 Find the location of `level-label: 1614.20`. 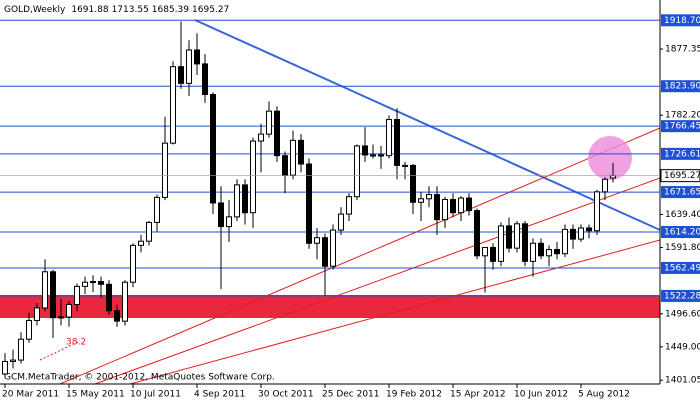

level-label: 1614.20 is located at coordinates (682, 233).